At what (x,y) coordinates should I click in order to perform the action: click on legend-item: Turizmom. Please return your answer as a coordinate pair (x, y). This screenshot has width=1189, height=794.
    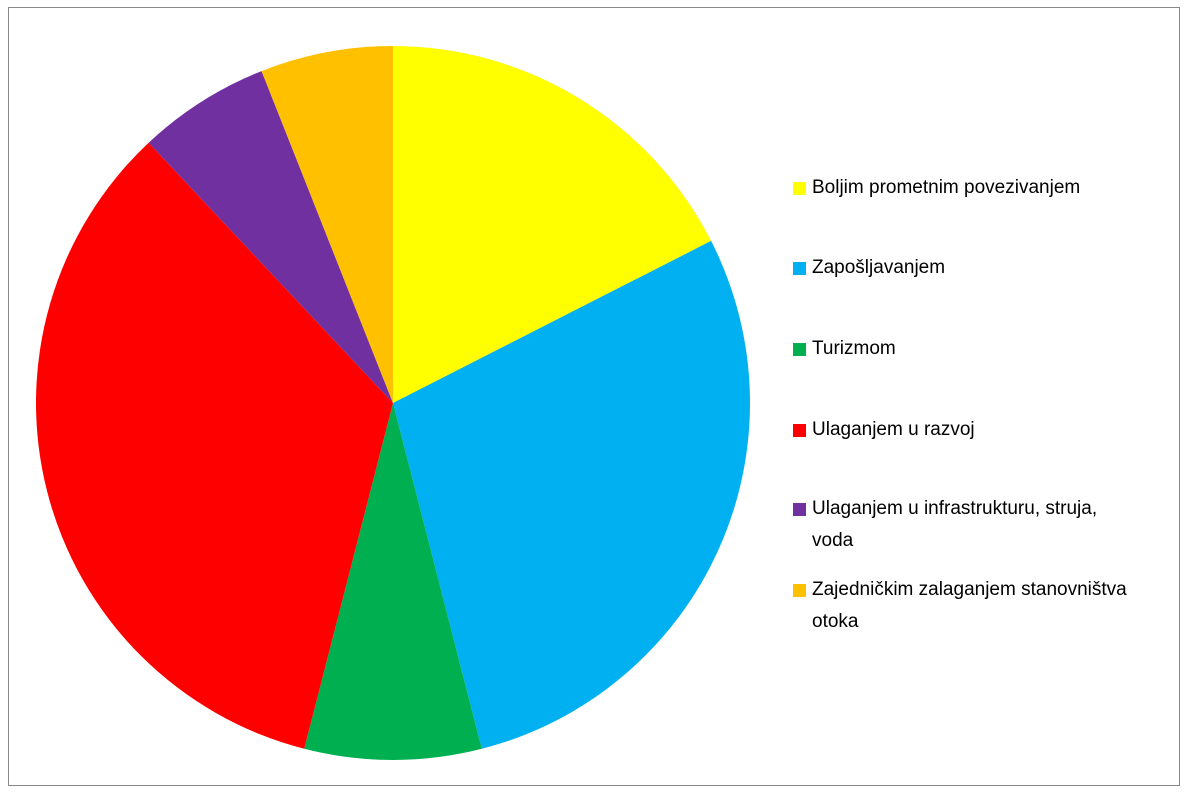
    Looking at the image, I should click on (967, 349).